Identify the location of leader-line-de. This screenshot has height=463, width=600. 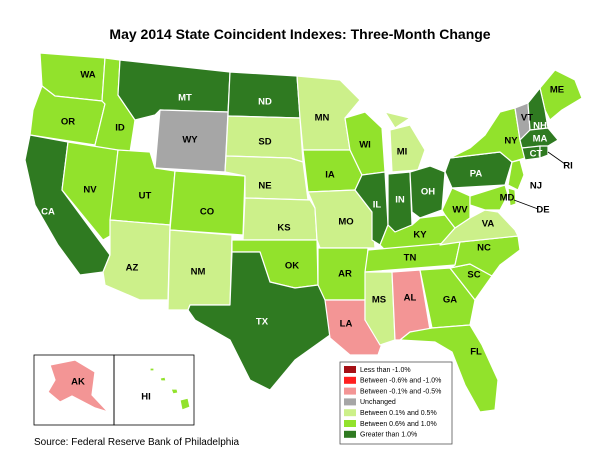
(526, 204).